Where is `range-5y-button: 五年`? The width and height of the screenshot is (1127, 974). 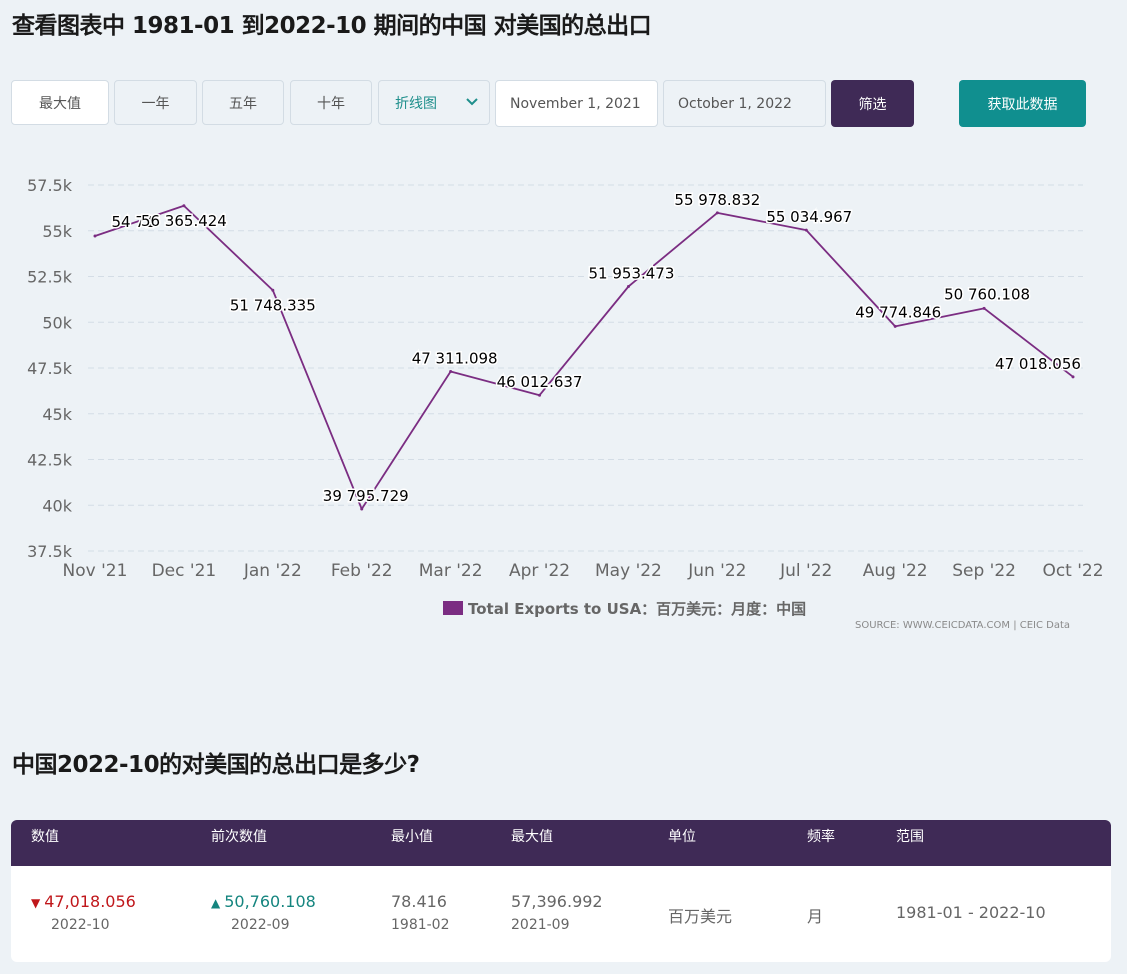
range-5y-button: 五年 is located at coordinates (243, 102).